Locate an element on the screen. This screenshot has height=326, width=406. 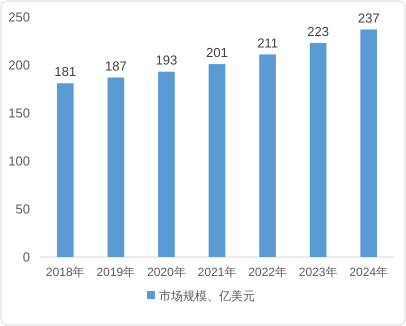
y-tick-label: 100 is located at coordinates (19, 161).